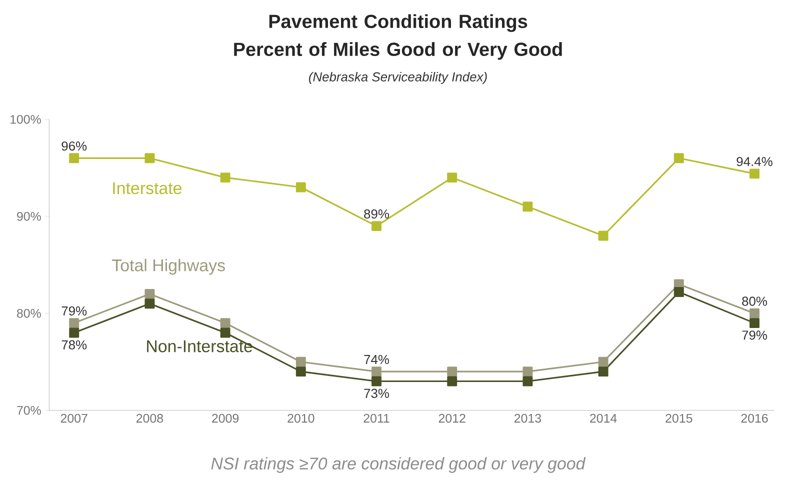 Image resolution: width=796 pixels, height=487 pixels. I want to click on data-label: 78%, so click(74, 345).